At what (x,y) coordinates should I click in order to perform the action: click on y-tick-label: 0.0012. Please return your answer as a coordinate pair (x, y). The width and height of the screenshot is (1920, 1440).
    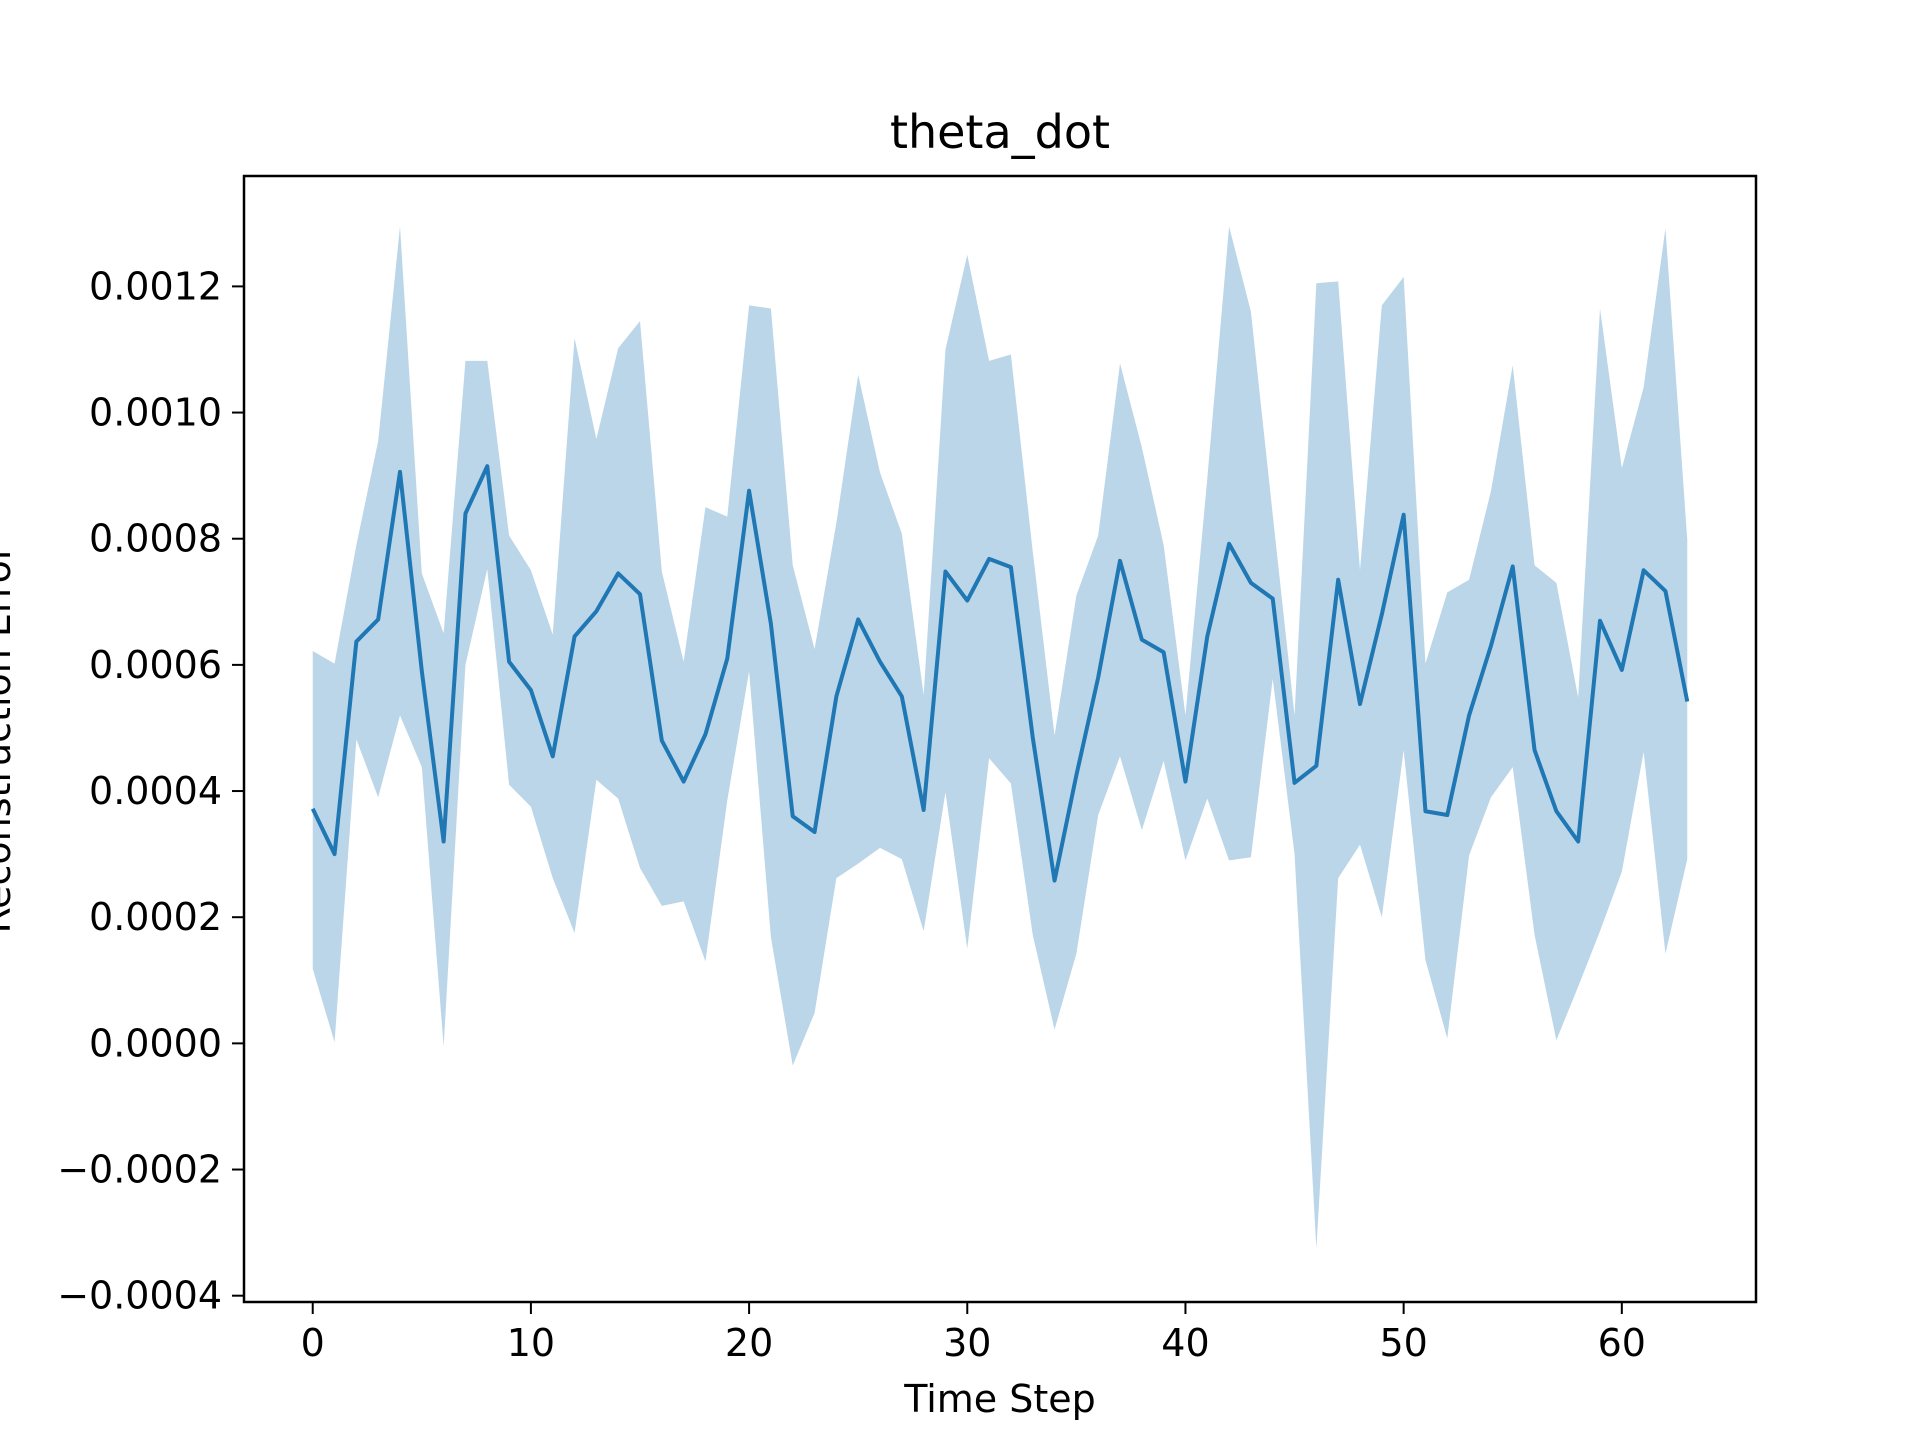
    Looking at the image, I should click on (155, 286).